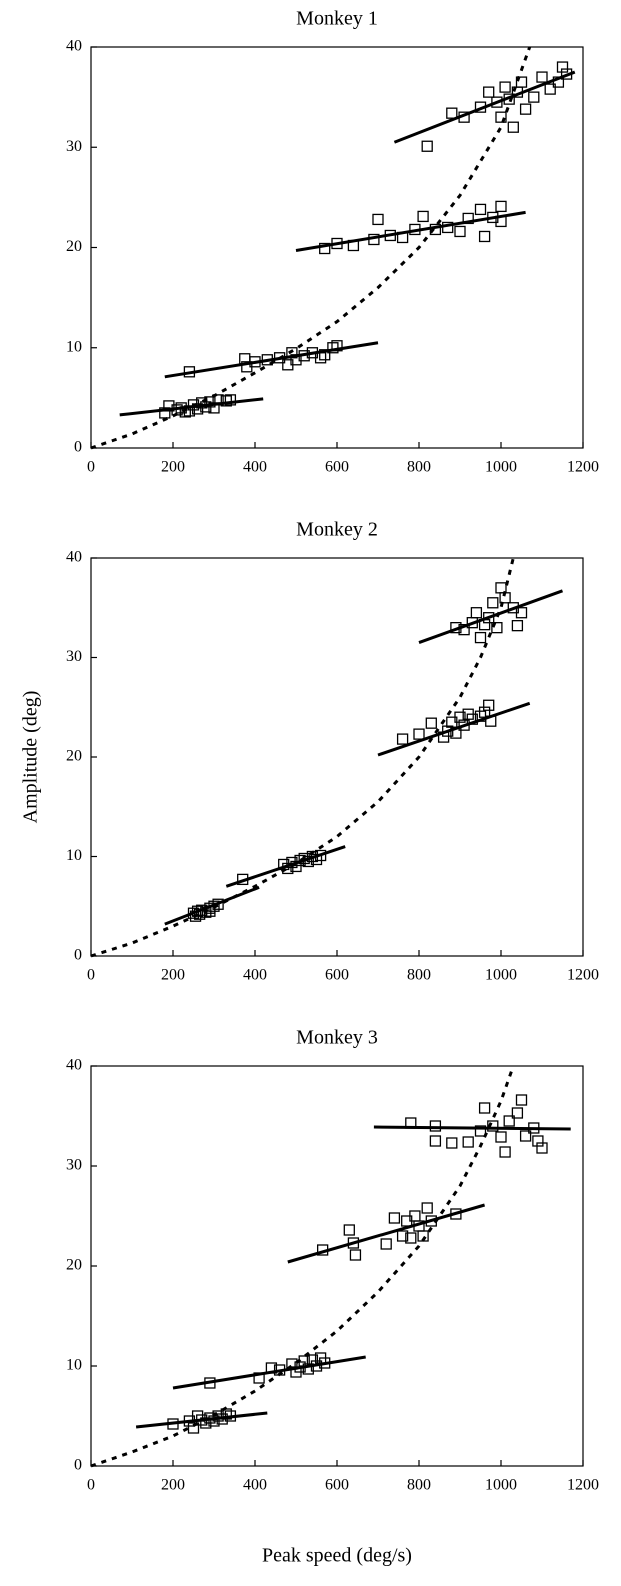 Image resolution: width=621 pixels, height=1586 pixels. What do you see at coordinates (337, 530) in the screenshot?
I see `chart-title: Monkey 2` at bounding box center [337, 530].